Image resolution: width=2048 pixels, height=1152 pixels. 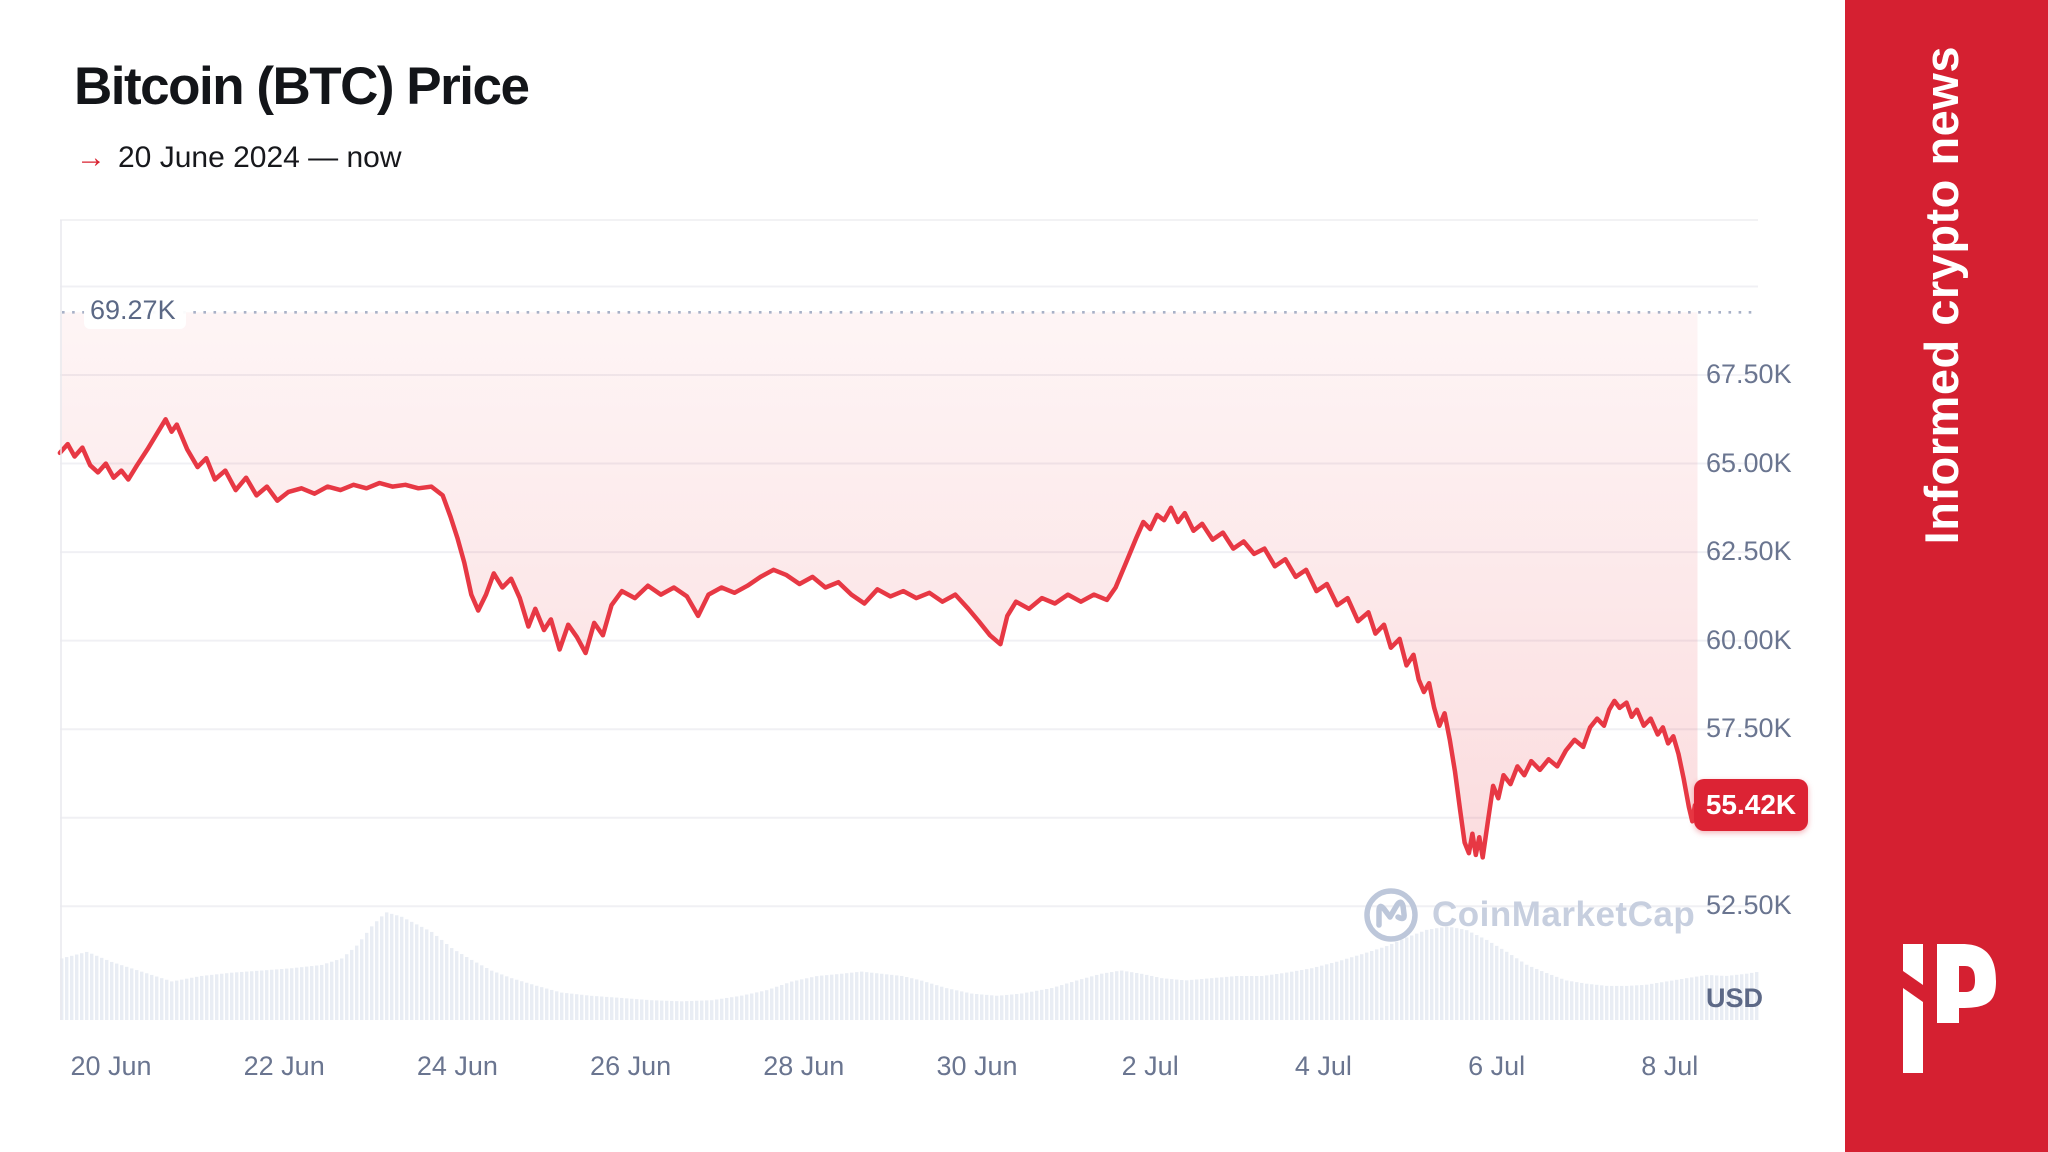 I want to click on ip-monogram-icon, so click(x=1949, y=1008).